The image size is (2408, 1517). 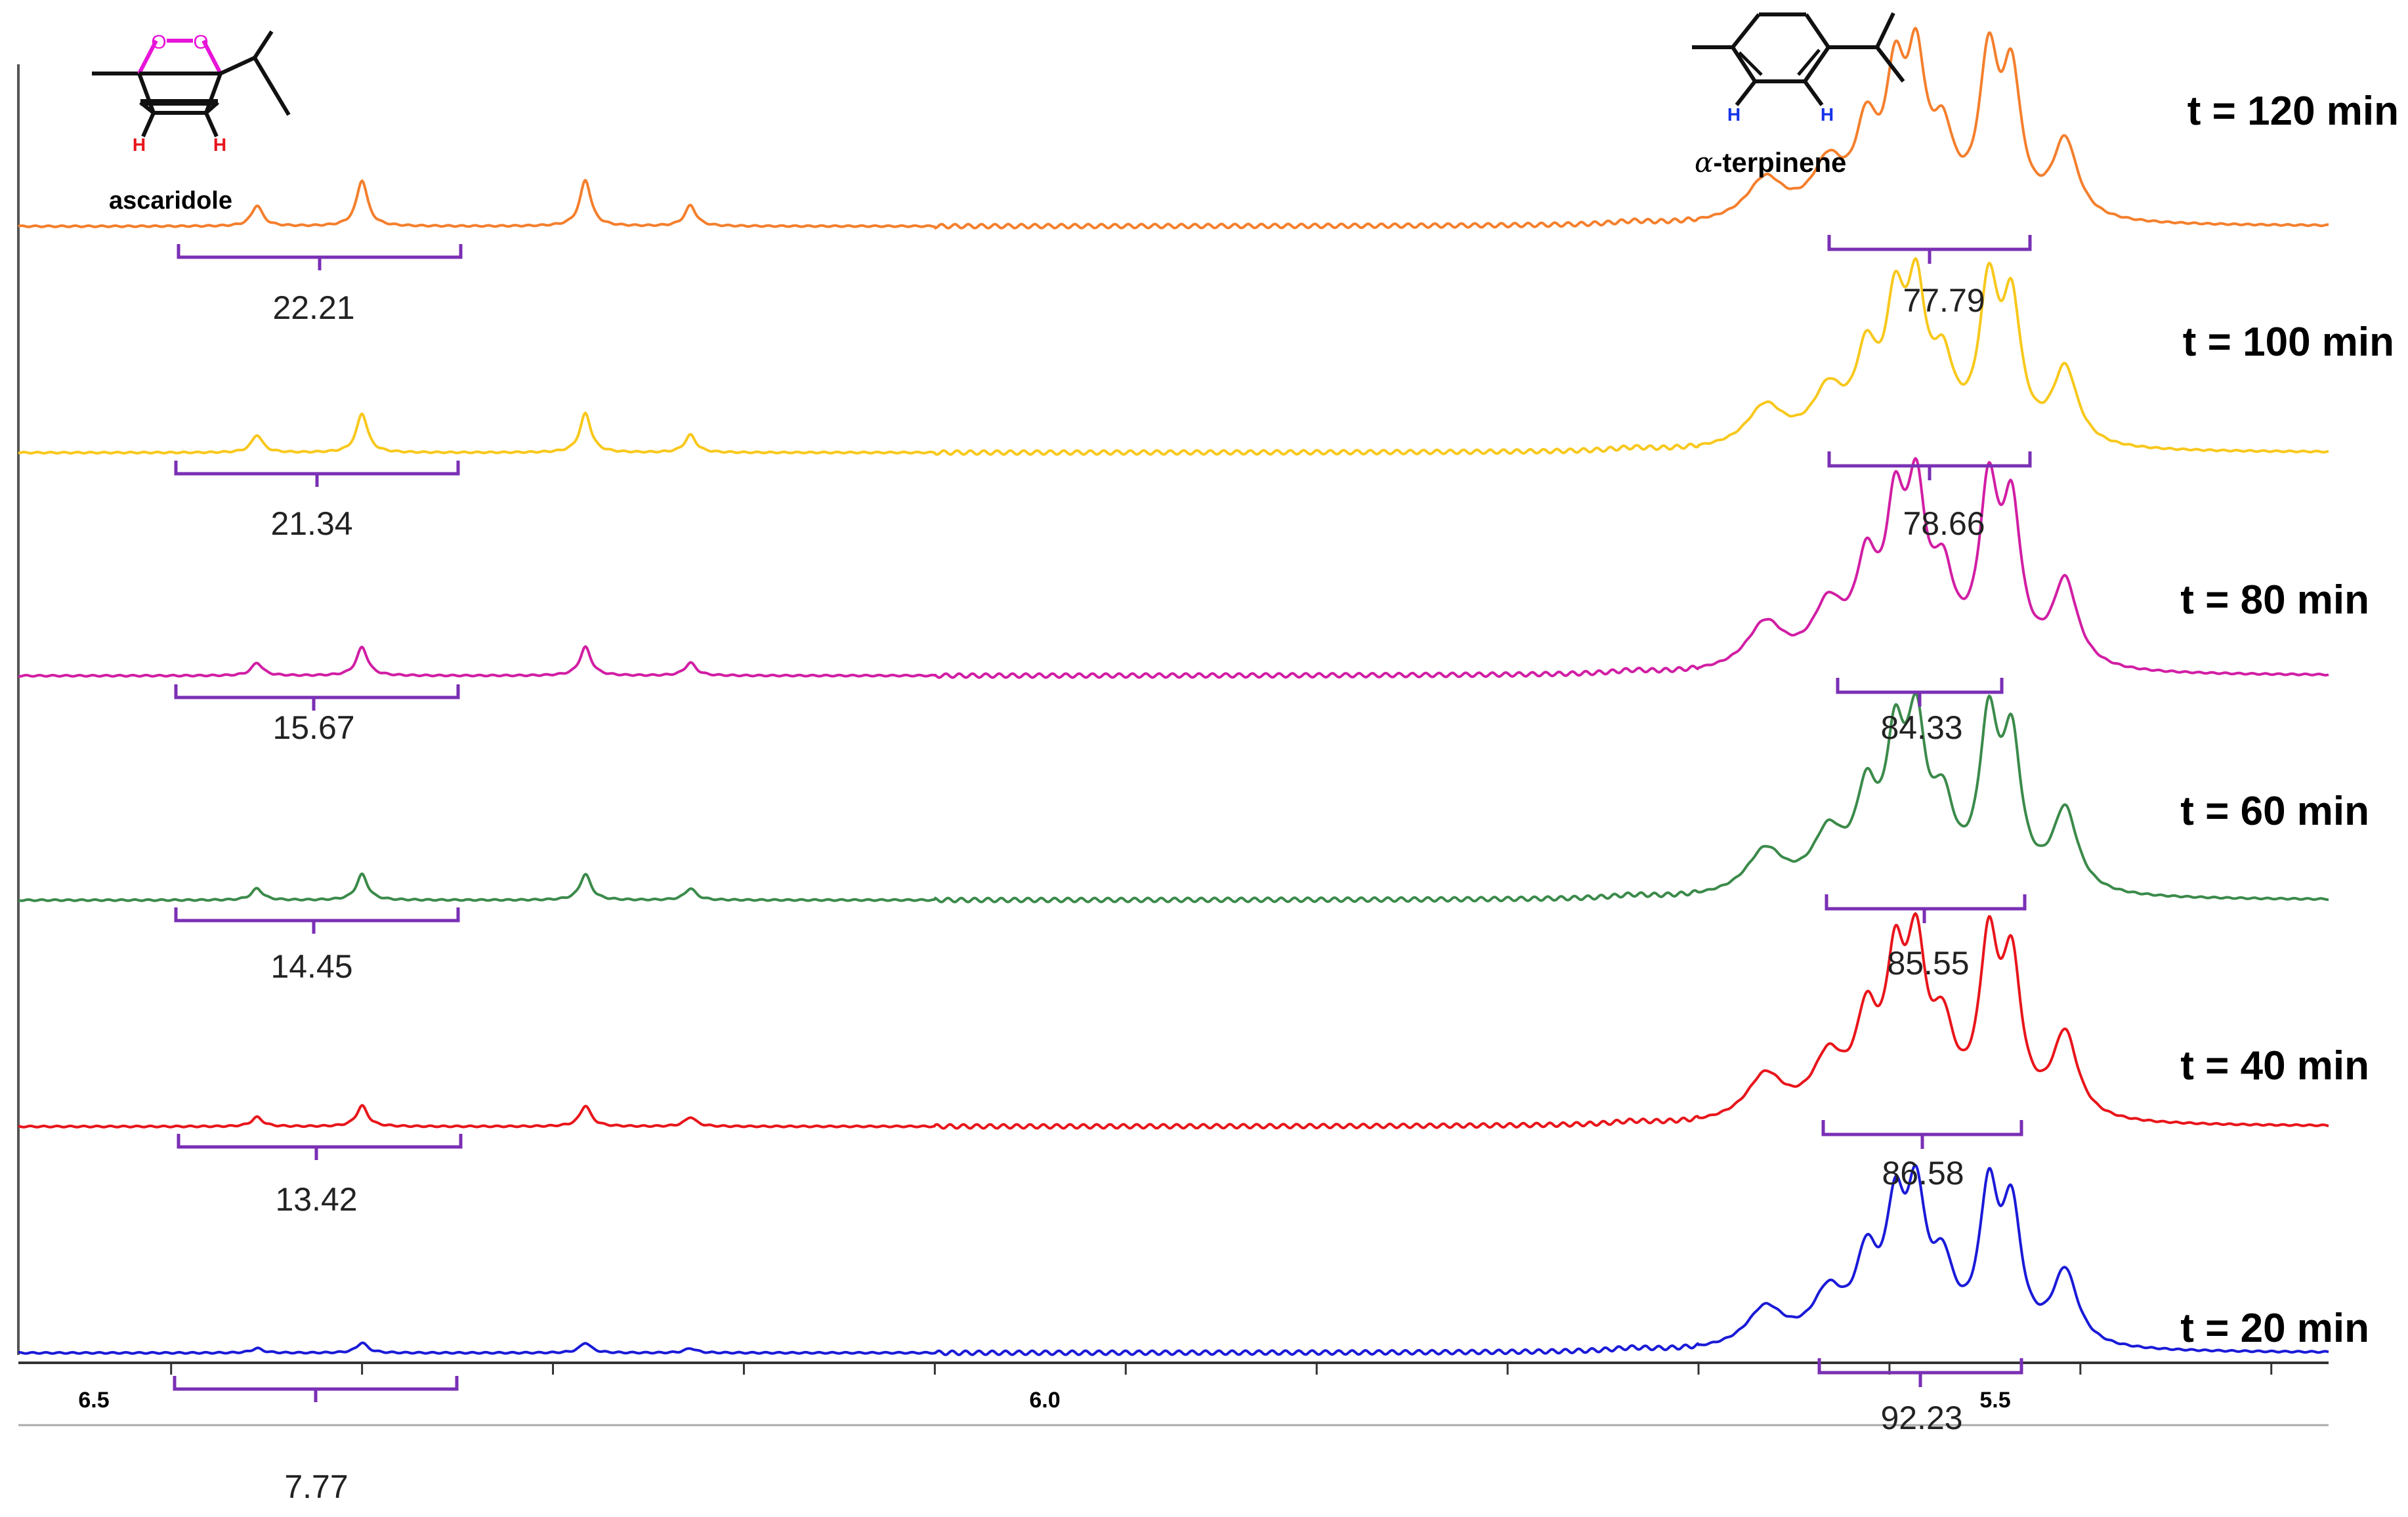 I want to click on time-label-80: t = 80 min, so click(x=2274, y=600).